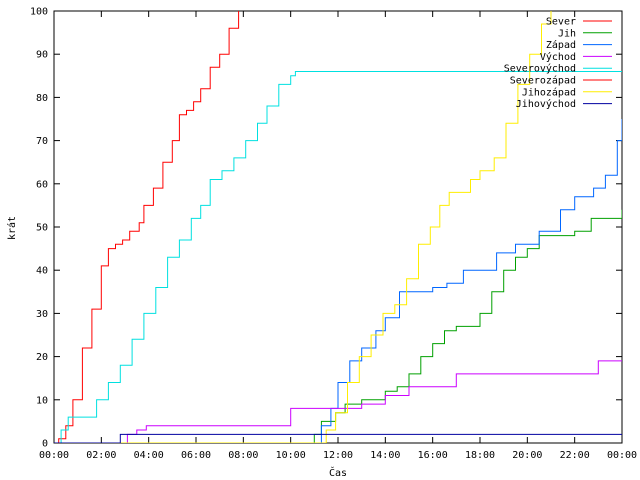 The width and height of the screenshot is (640, 480). Describe the element at coordinates (575, 455) in the screenshot. I see `x-tick-label: 22:00` at that location.